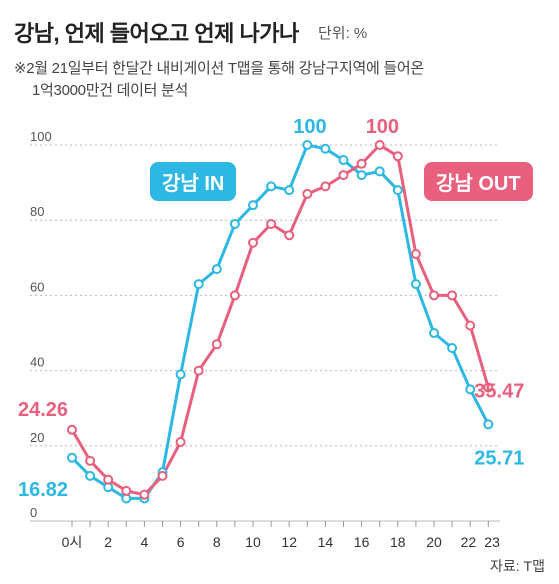 The height and width of the screenshot is (584, 559). What do you see at coordinates (499, 392) in the screenshot?
I see `data-label-out: 35.47` at bounding box center [499, 392].